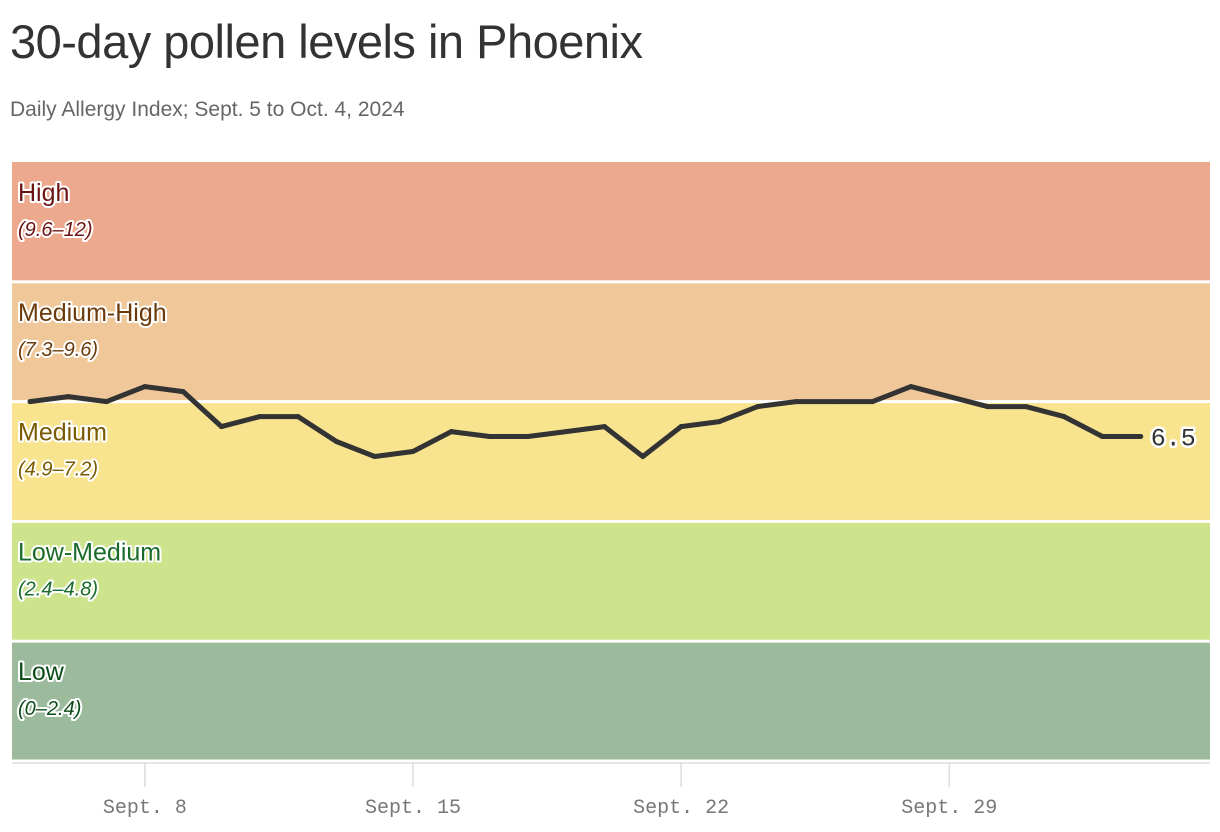  Describe the element at coordinates (611, 701) in the screenshot. I see `band-low` at that location.